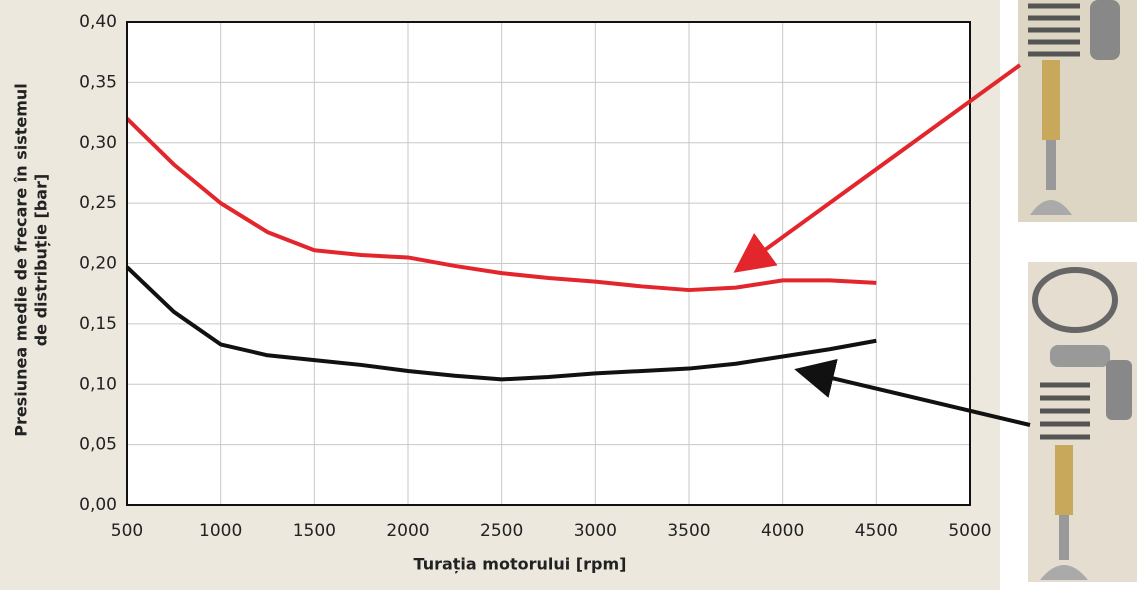 This screenshot has width=1137, height=594. Describe the element at coordinates (98, 445) in the screenshot. I see `y-tick-label: 0,05` at that location.